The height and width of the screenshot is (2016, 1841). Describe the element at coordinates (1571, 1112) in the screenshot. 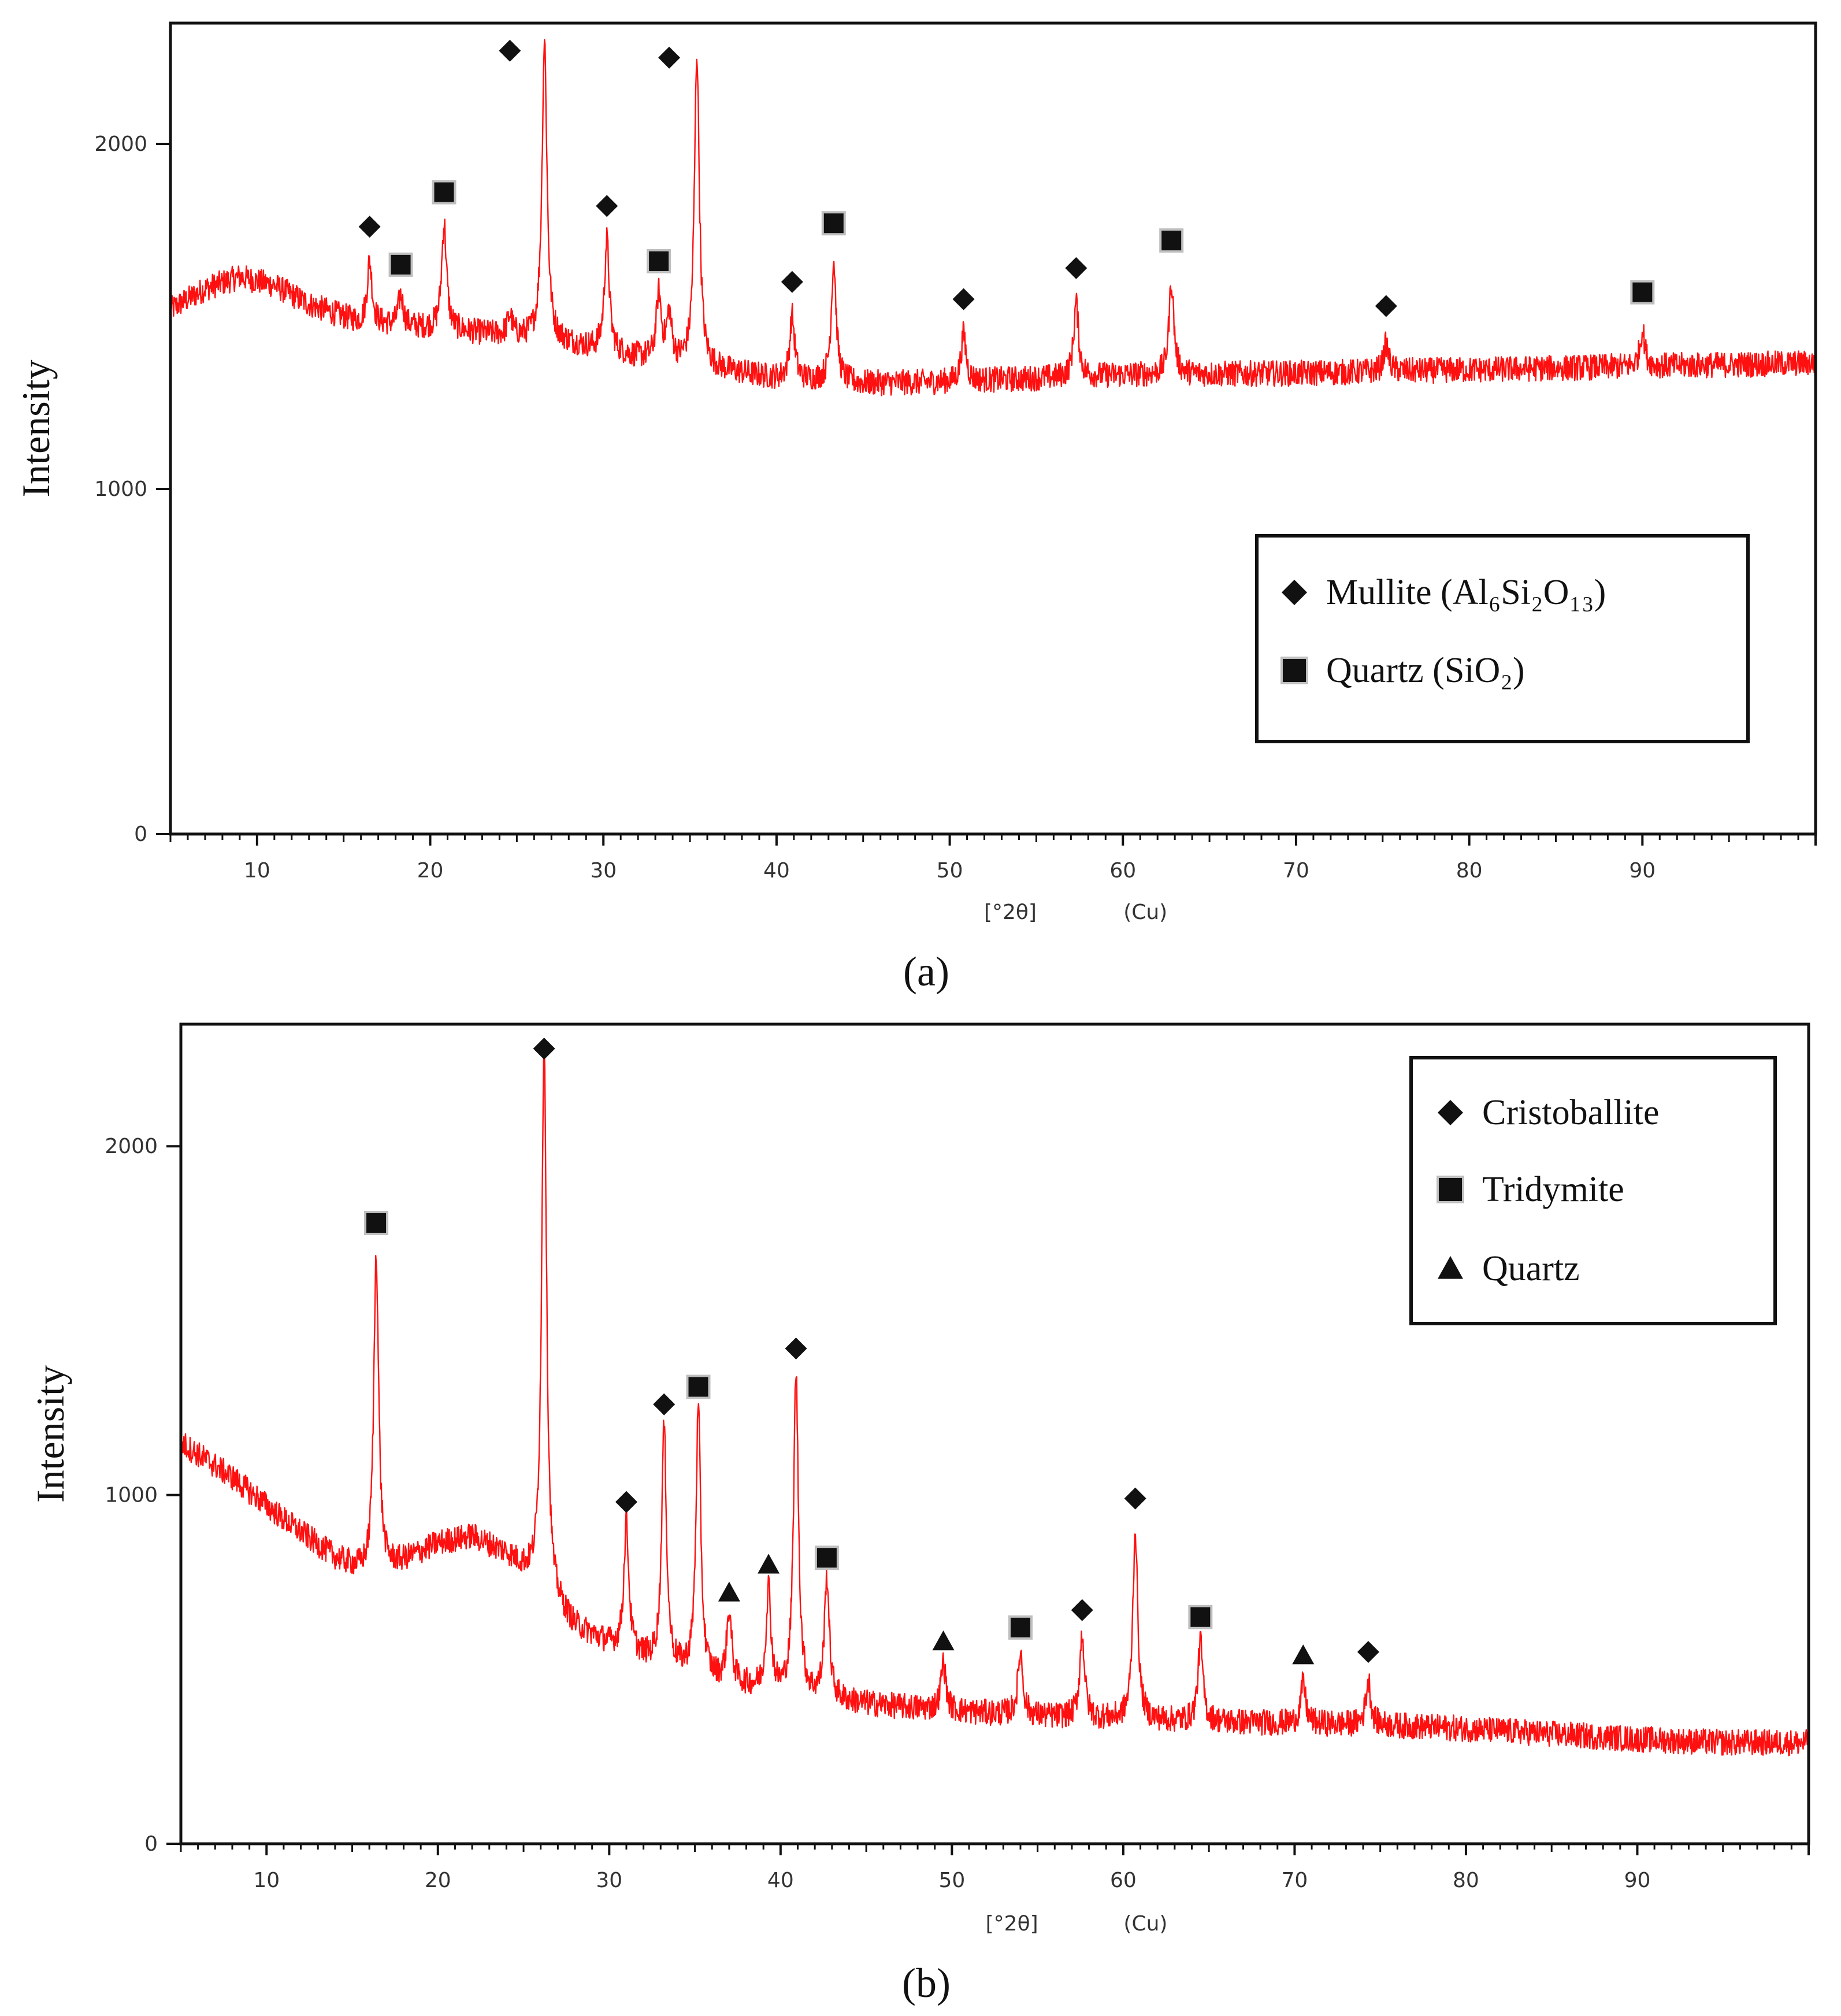

I see `legend-entry-label: Cristoballite` at that location.